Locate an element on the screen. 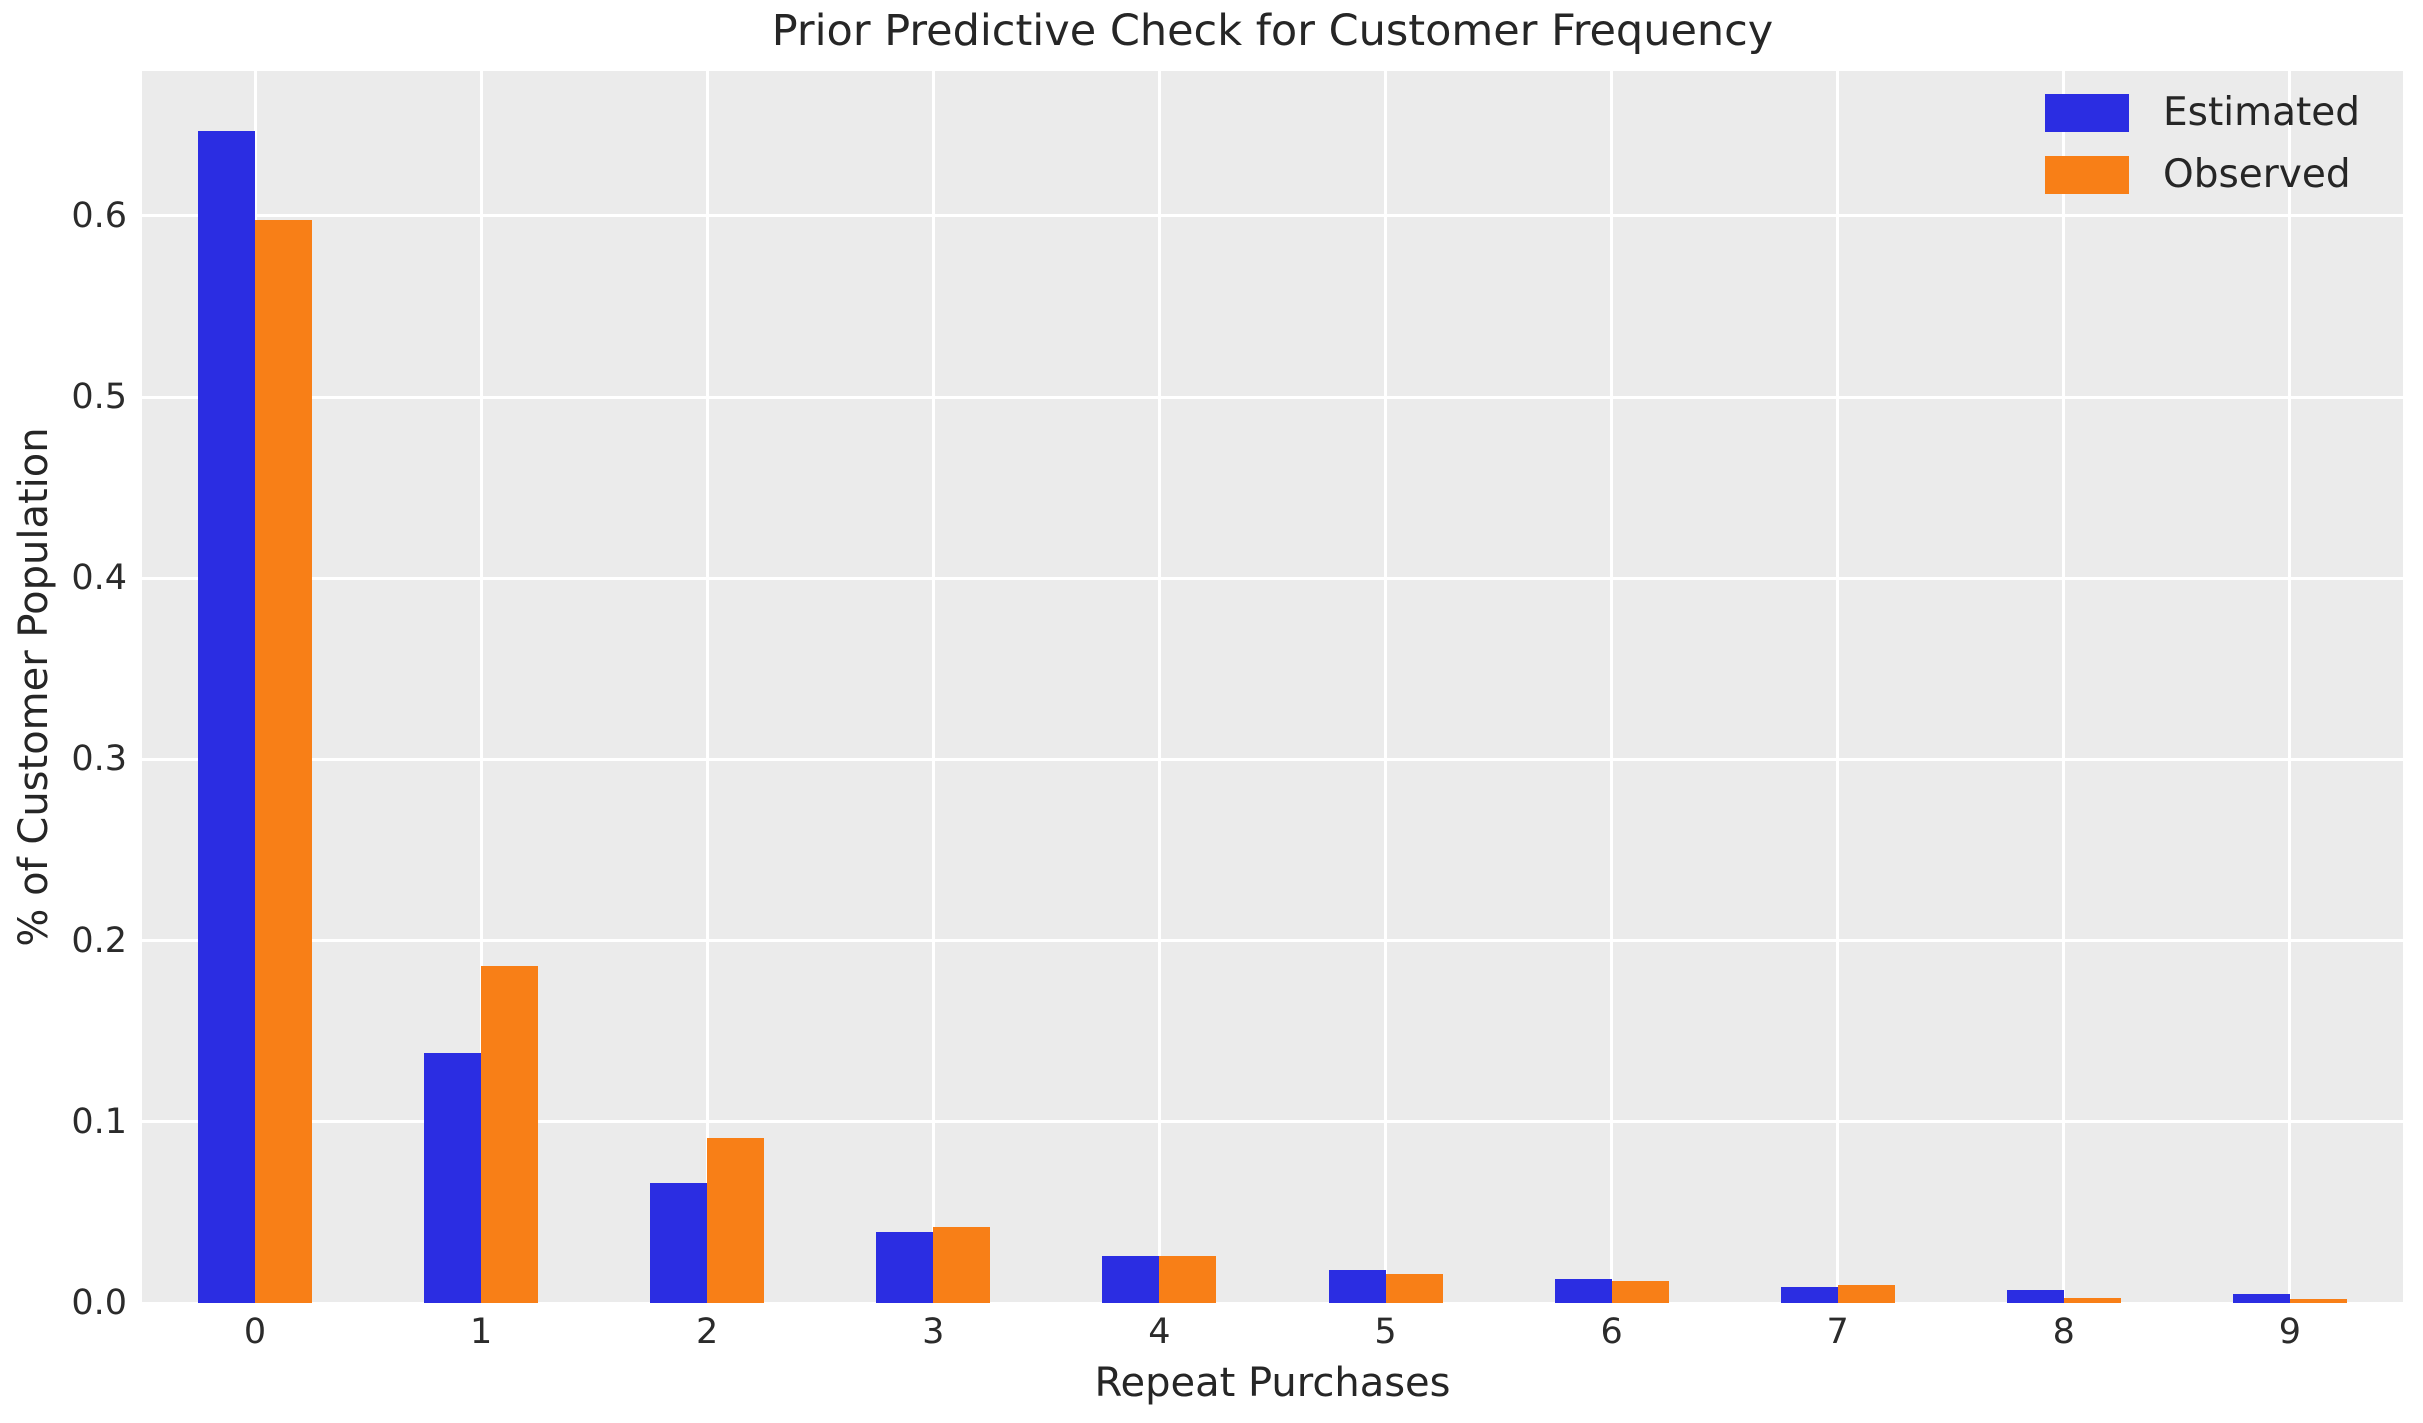 This screenshot has height=1423, width=2423. x-tick-label-8: 8 is located at coordinates (2063, 1332).